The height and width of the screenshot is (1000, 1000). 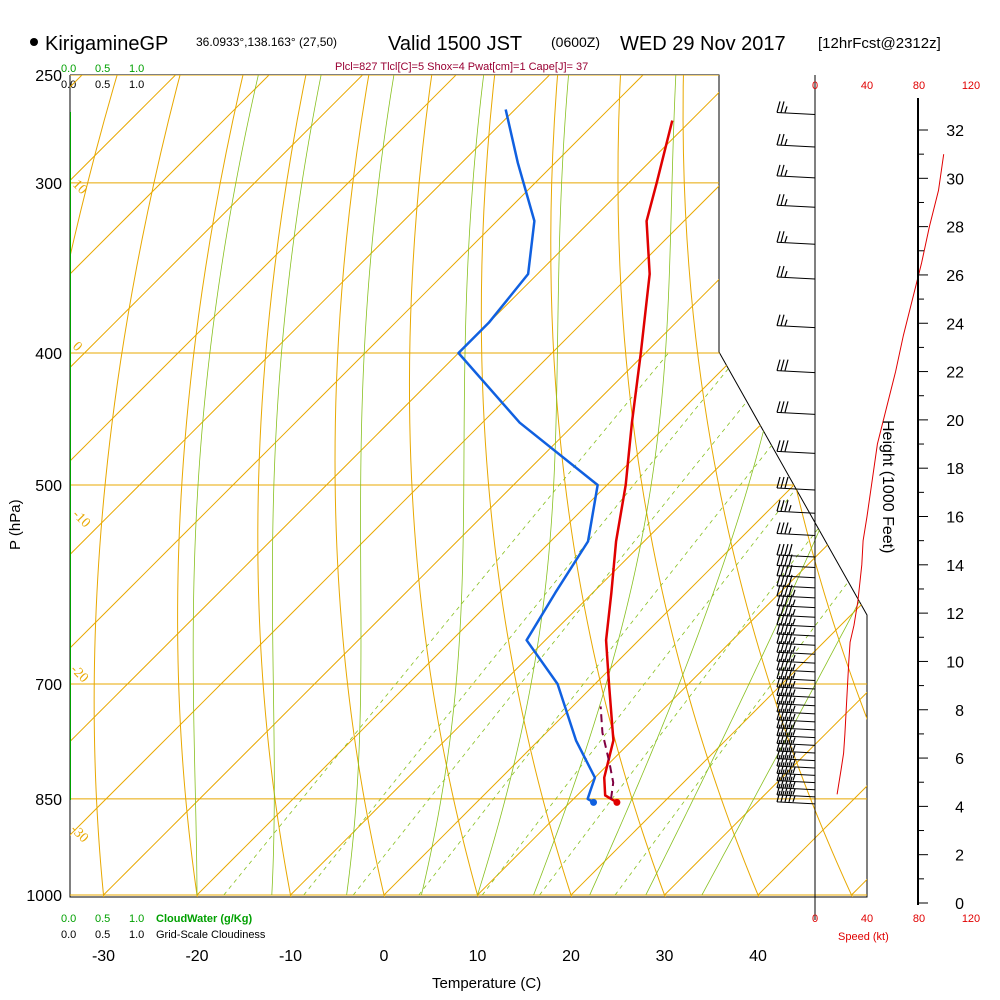 I want to click on height-tick-label: 26, so click(x=955, y=276).